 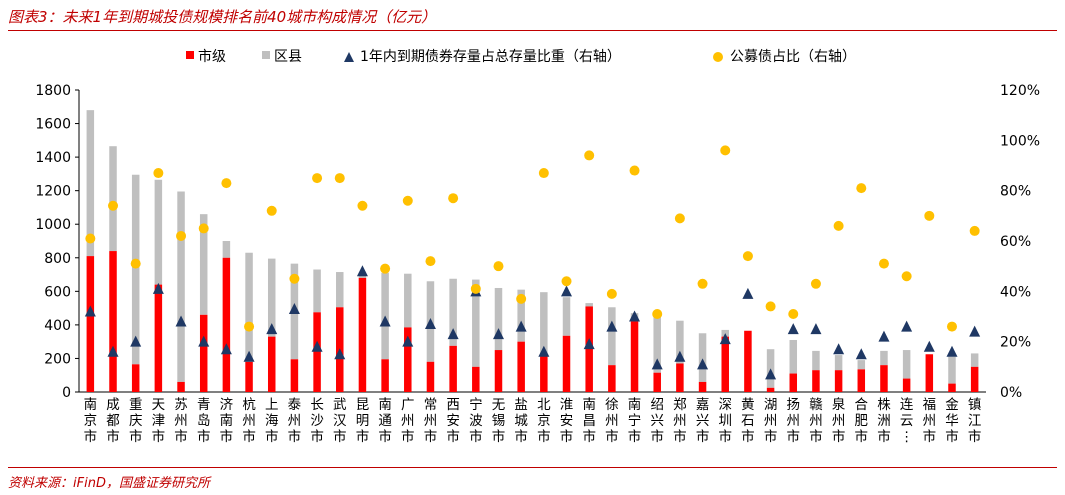 I want to click on category-label: 淮安市, so click(x=567, y=421).